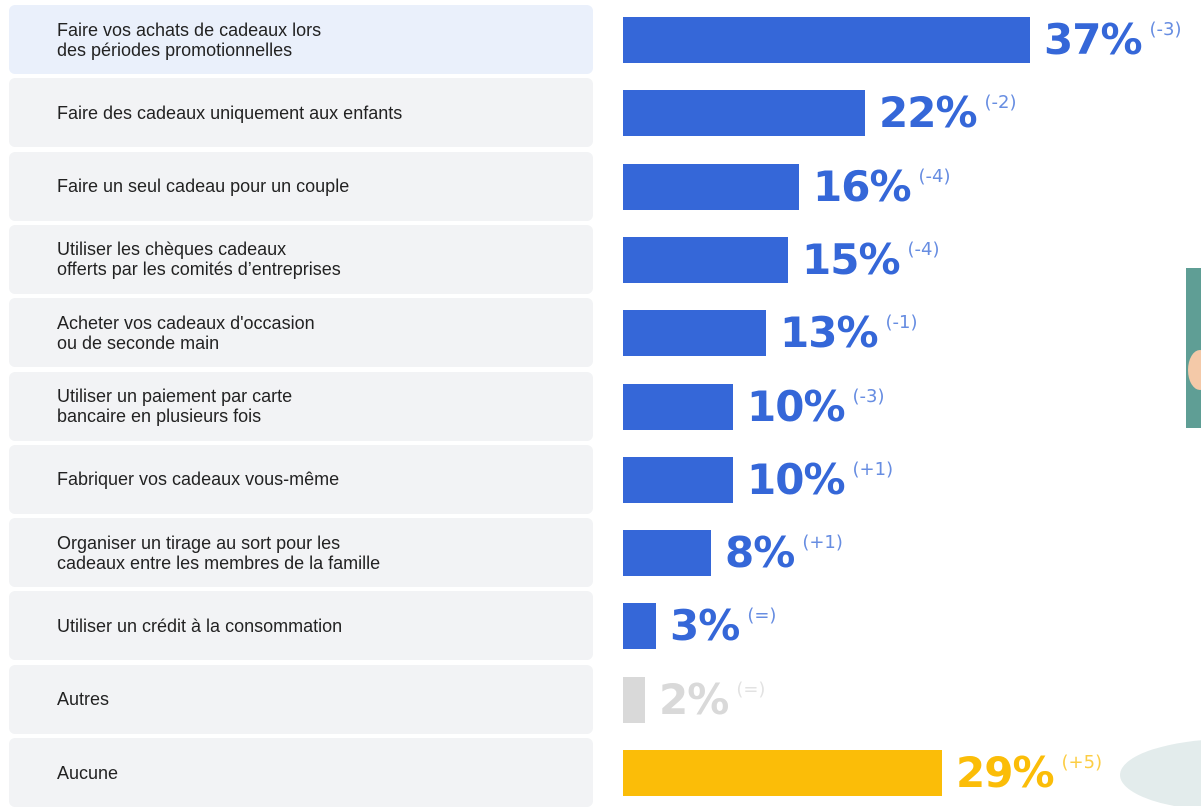 This screenshot has width=1201, height=807. Describe the element at coordinates (301, 626) in the screenshot. I see `category-label: Utiliser un crédit à la consommation` at that location.